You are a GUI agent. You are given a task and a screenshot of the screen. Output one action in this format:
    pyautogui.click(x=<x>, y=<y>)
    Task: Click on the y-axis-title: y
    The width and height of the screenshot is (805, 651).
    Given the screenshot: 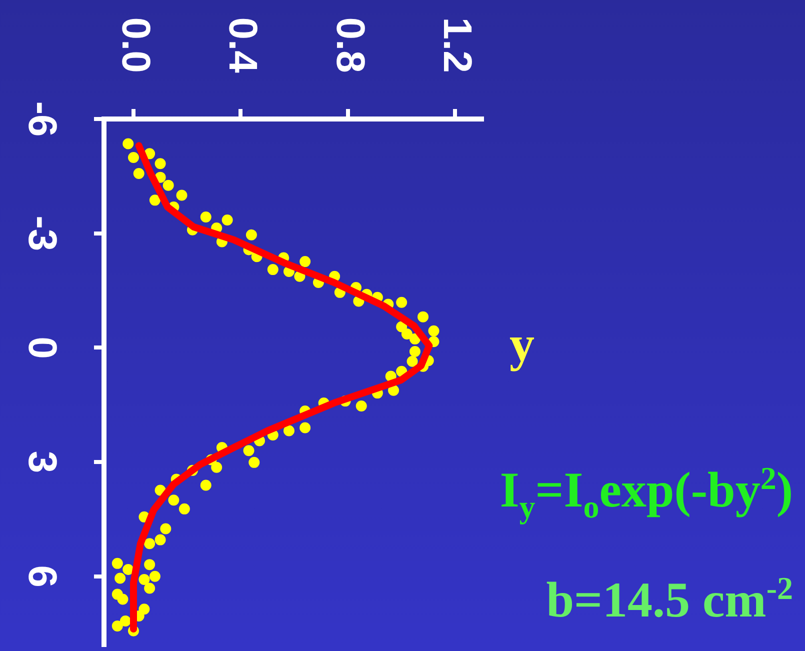 What is the action you would take?
    pyautogui.click(x=522, y=344)
    